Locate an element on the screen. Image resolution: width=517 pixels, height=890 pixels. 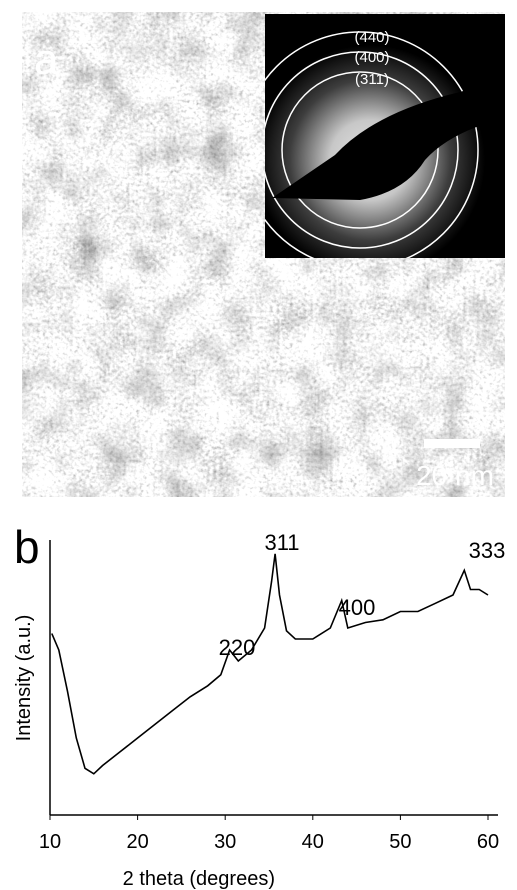
ring-label: (440) is located at coordinates (371, 37).